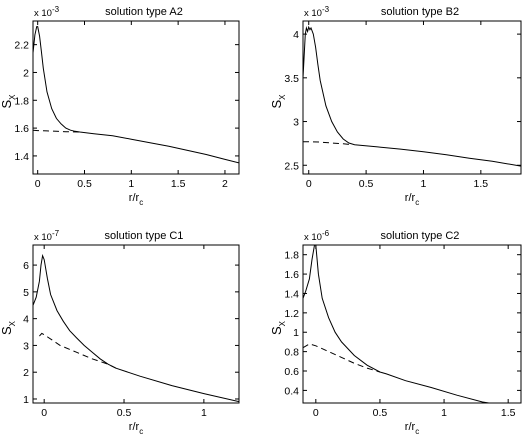  I want to click on y-tick-label: 5, so click(26, 293).